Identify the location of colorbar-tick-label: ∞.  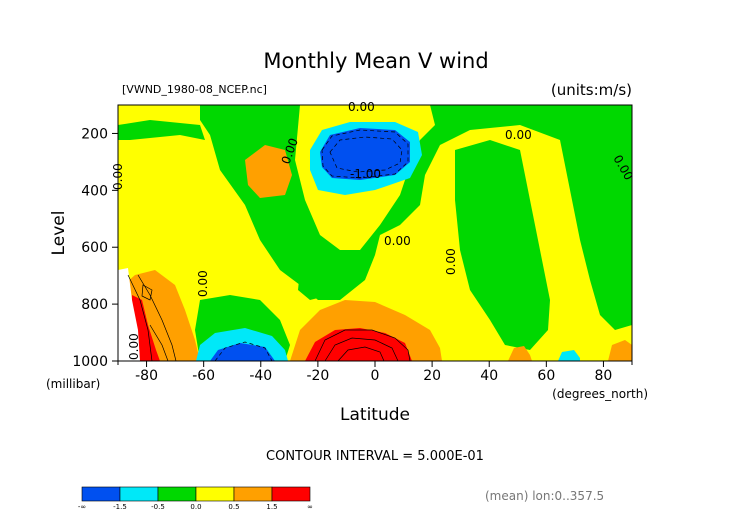
(310, 507).